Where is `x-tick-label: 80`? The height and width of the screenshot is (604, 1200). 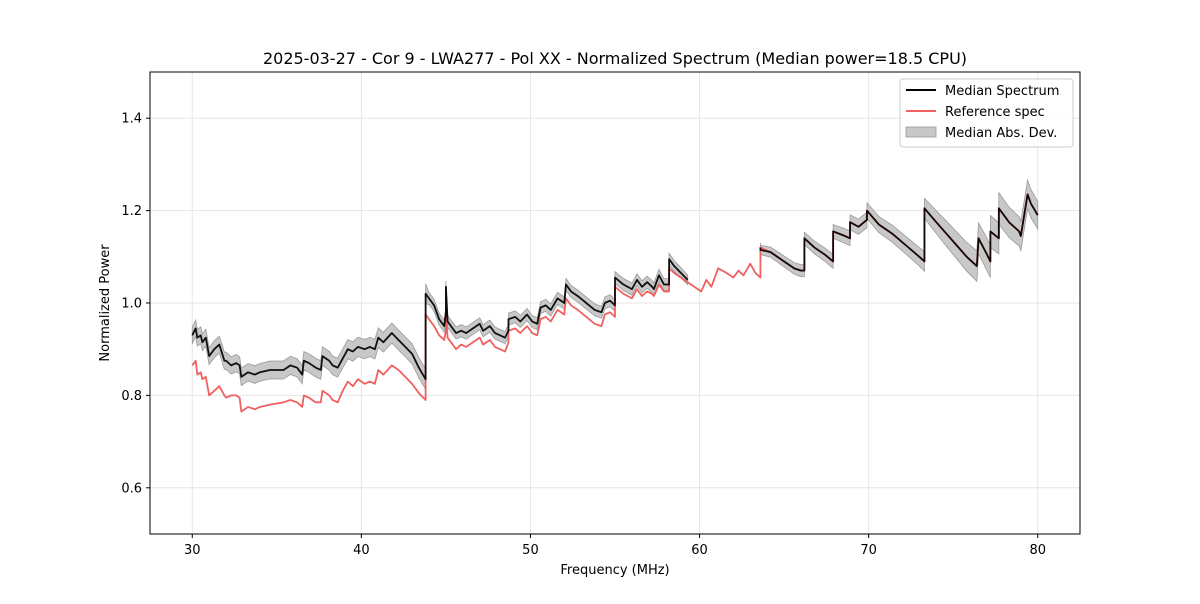
x-tick-label: 80 is located at coordinates (1037, 550).